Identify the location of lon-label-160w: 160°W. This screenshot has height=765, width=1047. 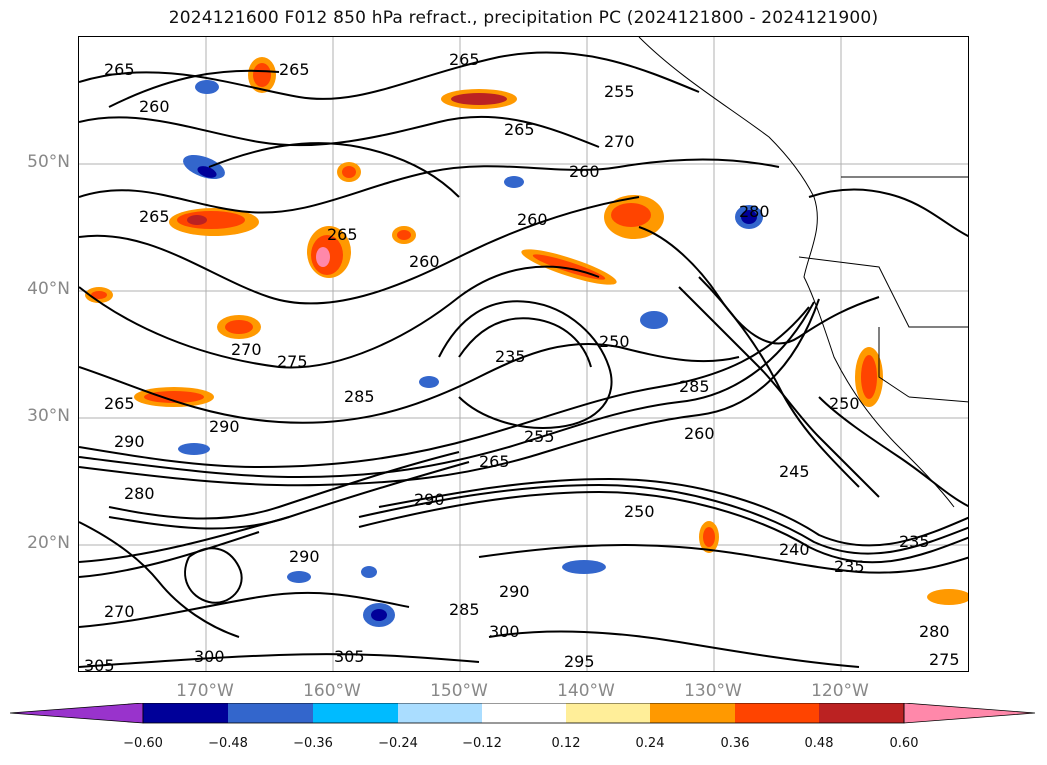
(332, 691).